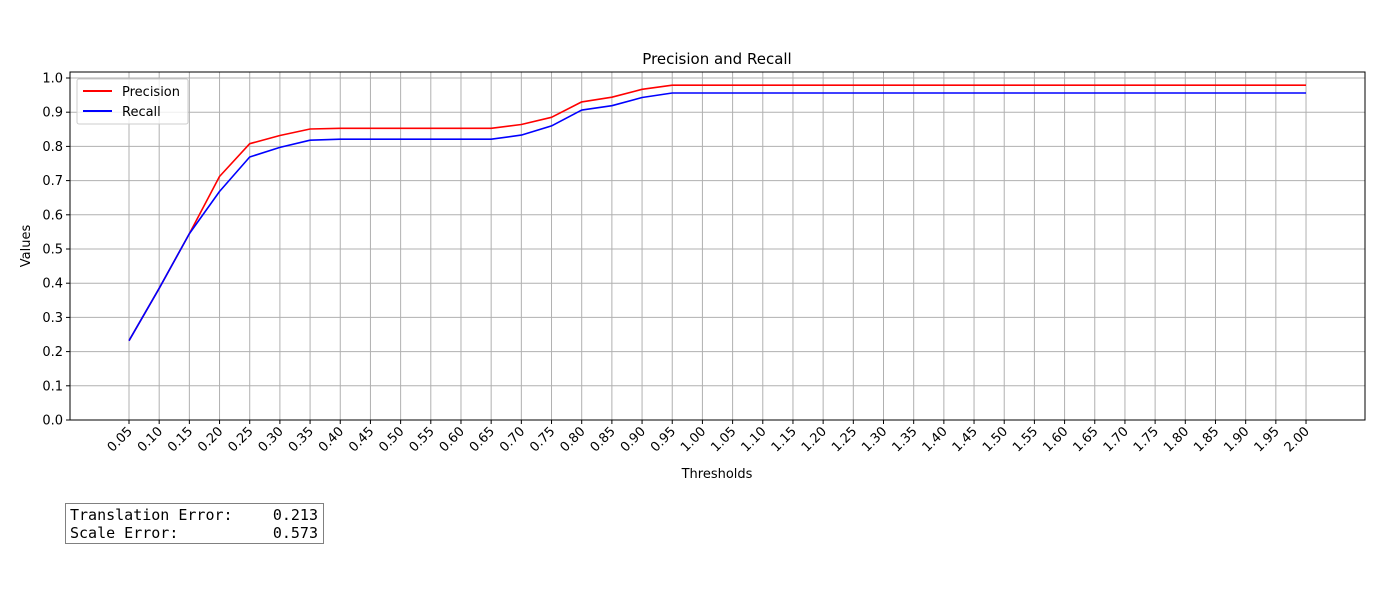 This screenshot has width=1400, height=600. What do you see at coordinates (1055, 439) in the screenshot?
I see `x-tick-label: 1.60` at bounding box center [1055, 439].